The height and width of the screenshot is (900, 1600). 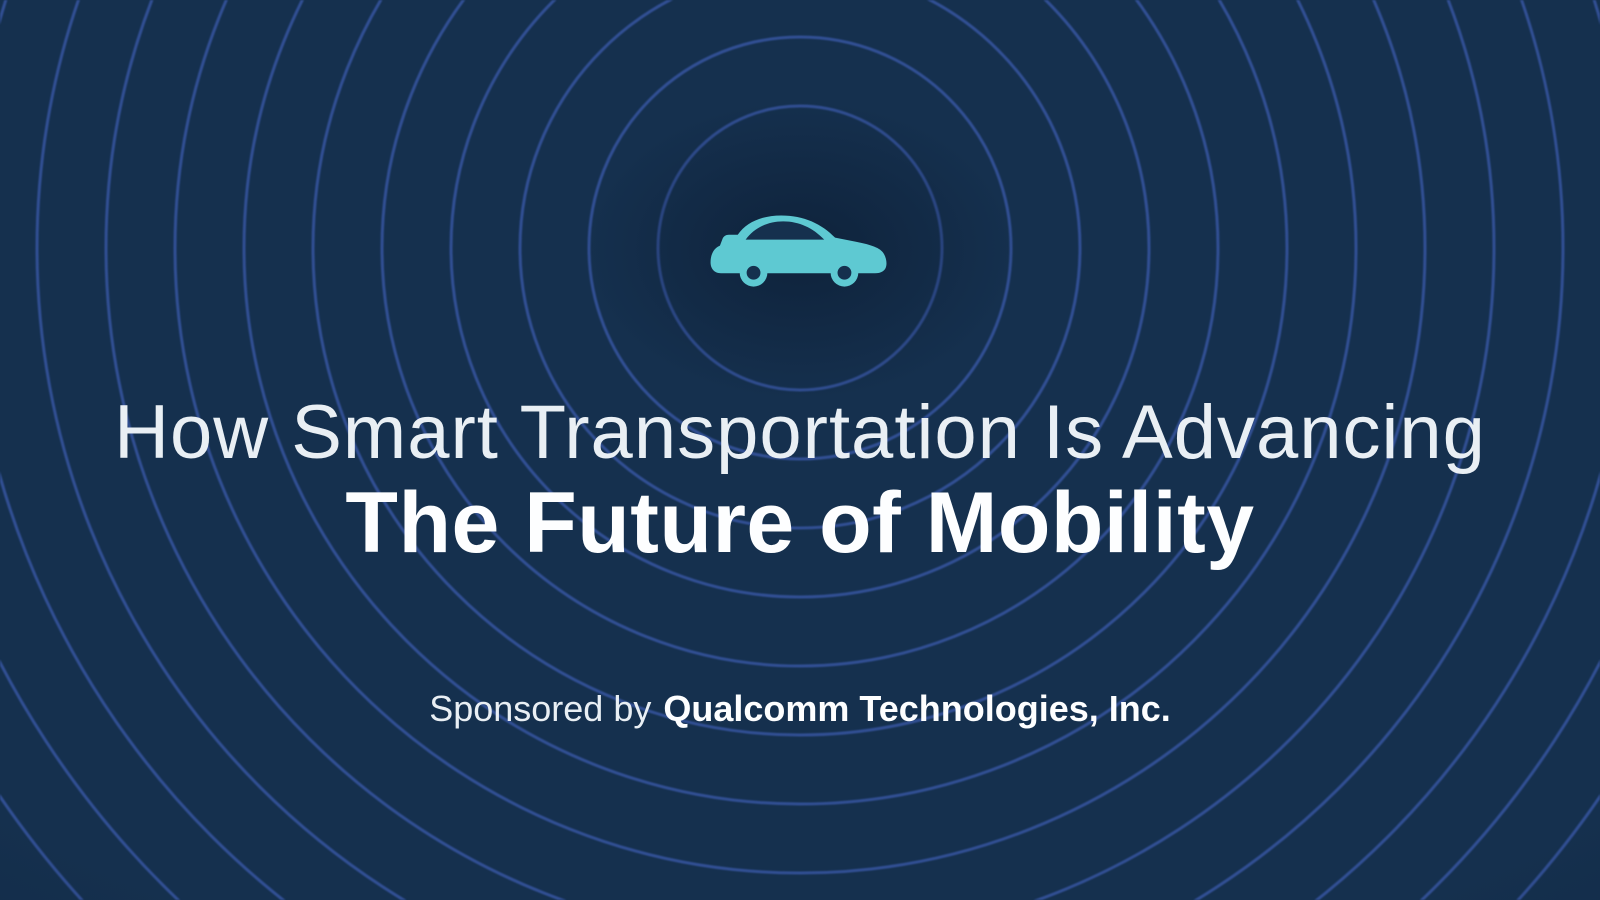 I want to click on sponsor-brand-name: Qualcomm Technologies, Inc., so click(x=917, y=708).